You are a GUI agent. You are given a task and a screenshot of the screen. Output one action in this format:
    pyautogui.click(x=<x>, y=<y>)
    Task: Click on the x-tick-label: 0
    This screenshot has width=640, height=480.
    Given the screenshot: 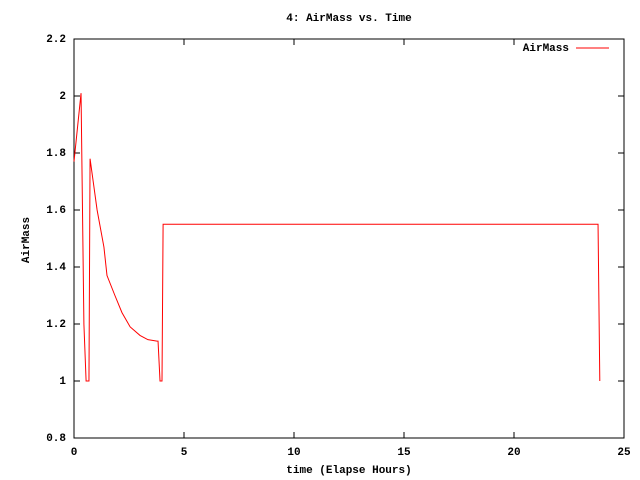 What is the action you would take?
    pyautogui.click(x=74, y=453)
    